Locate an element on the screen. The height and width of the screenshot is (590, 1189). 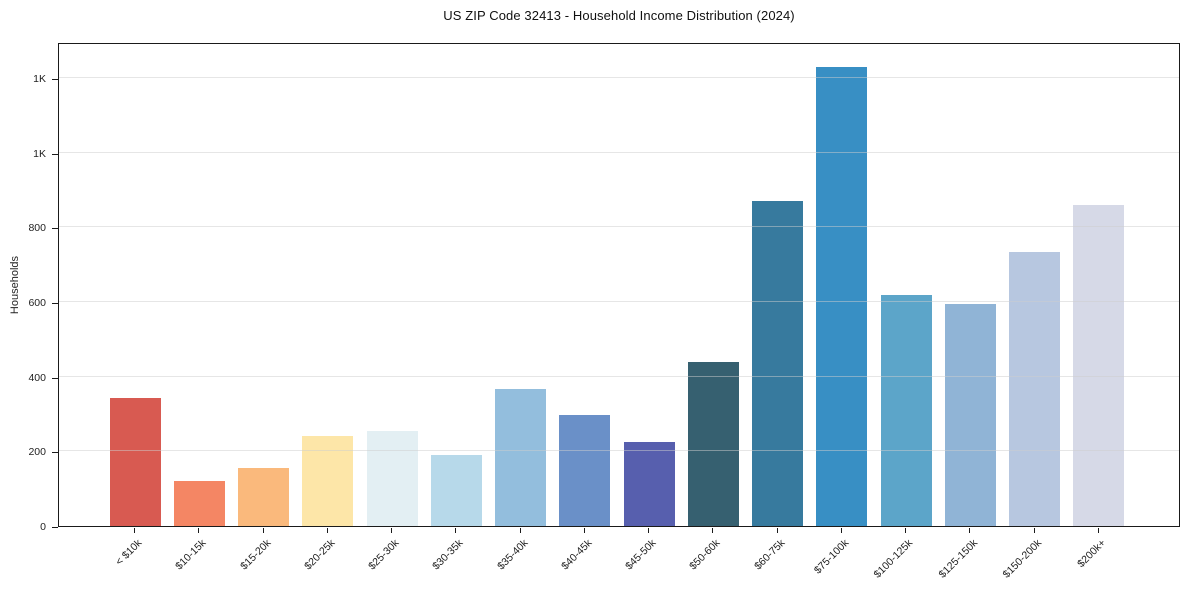
bar-15-20k is located at coordinates (264, 497).